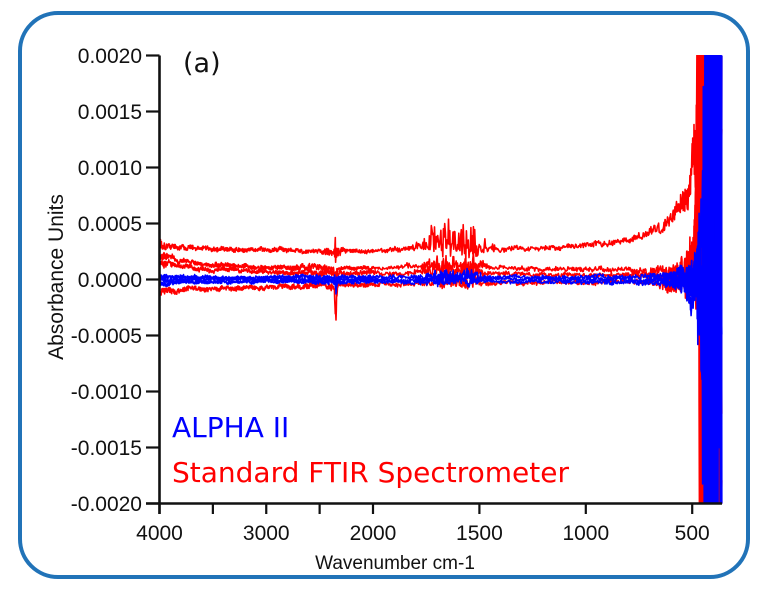  What do you see at coordinates (110, 168) in the screenshot?
I see `y-tick-label: 0.0010` at bounding box center [110, 168].